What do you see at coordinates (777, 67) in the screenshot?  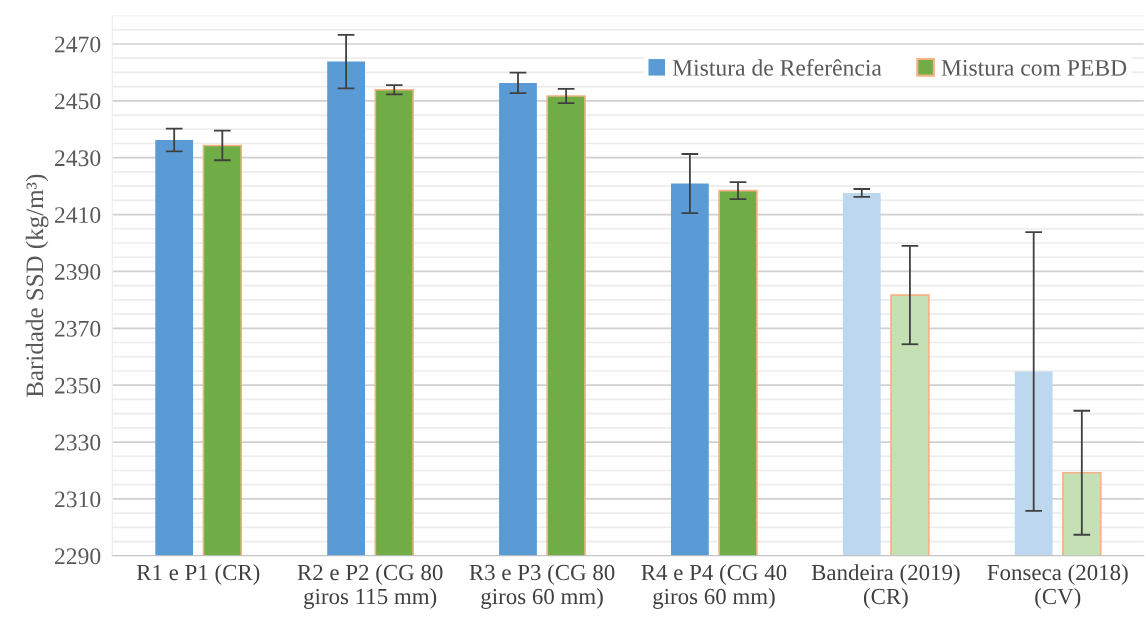 I see `legend-label: Mistura de Referência` at bounding box center [777, 67].